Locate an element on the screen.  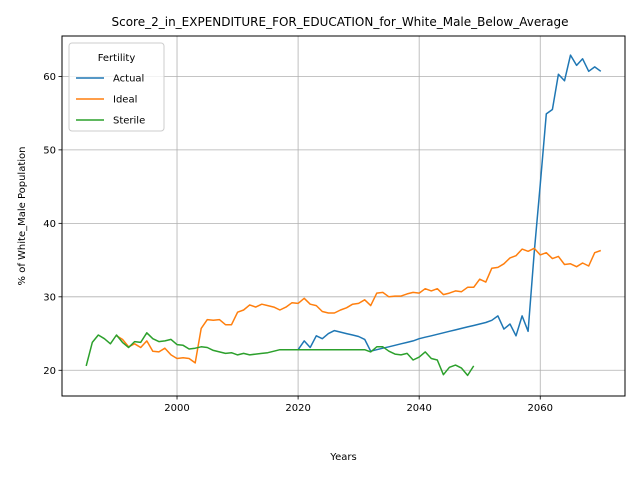
x-tick-label: 2020 is located at coordinates (297, 408).